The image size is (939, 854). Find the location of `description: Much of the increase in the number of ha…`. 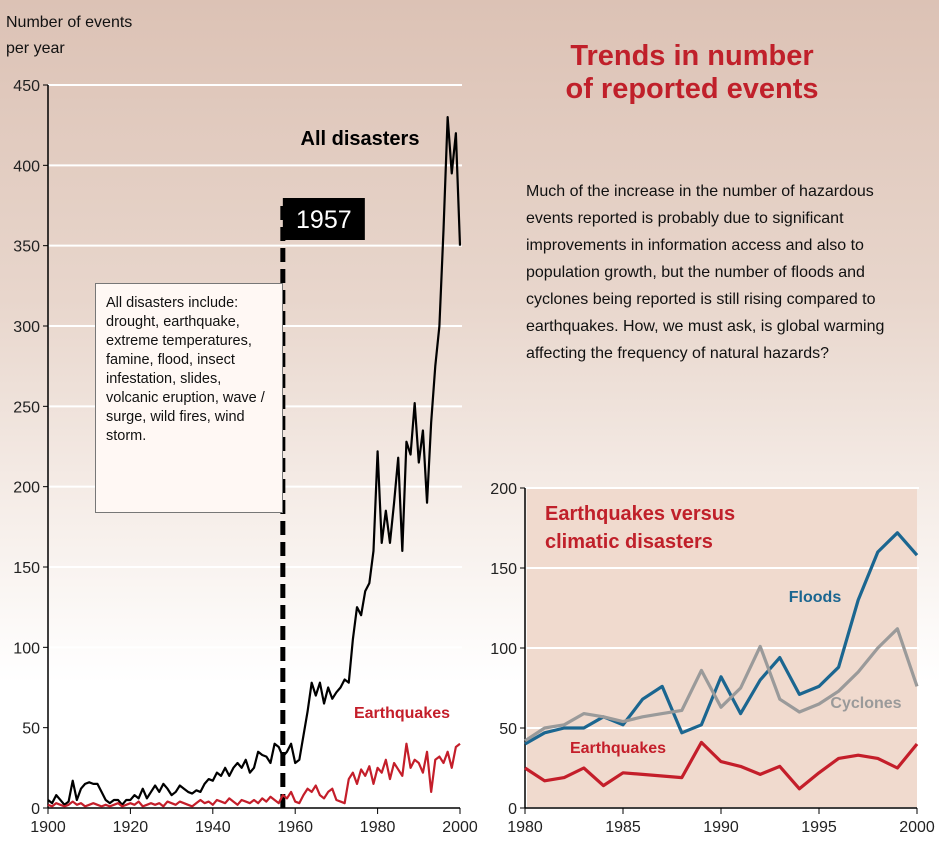

description: Much of the increase in the number of ha… is located at coordinates (705, 272).